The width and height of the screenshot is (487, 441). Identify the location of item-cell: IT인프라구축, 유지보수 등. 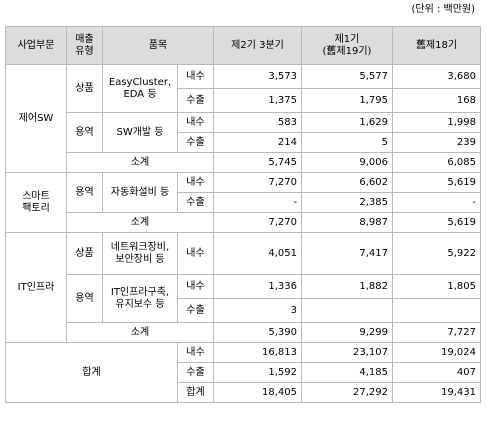
(140, 298).